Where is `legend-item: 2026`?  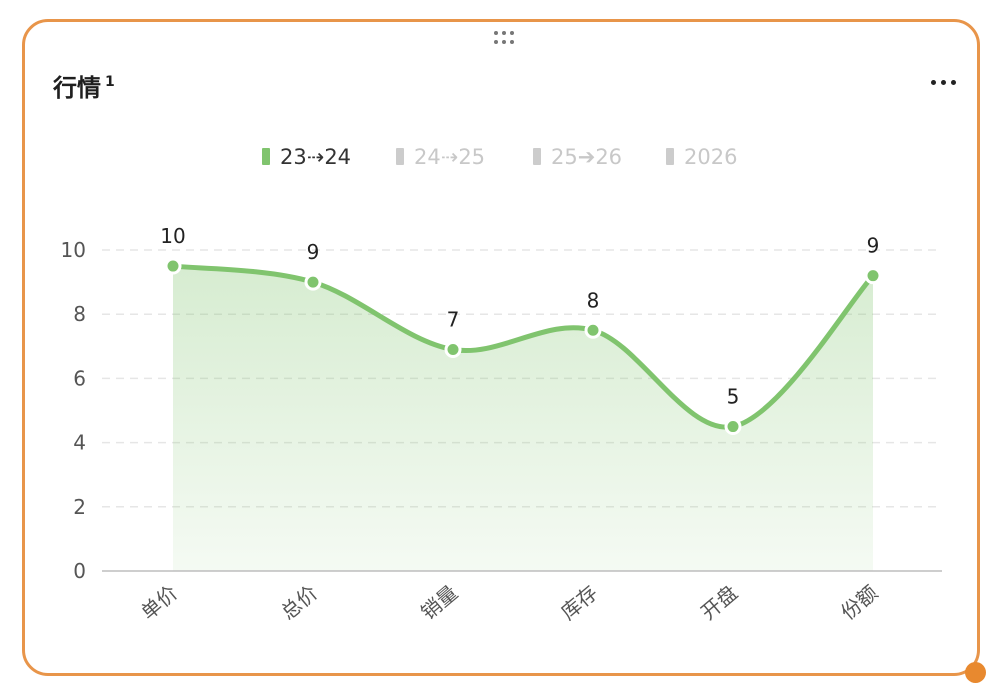 legend-item: 2026 is located at coordinates (701, 157).